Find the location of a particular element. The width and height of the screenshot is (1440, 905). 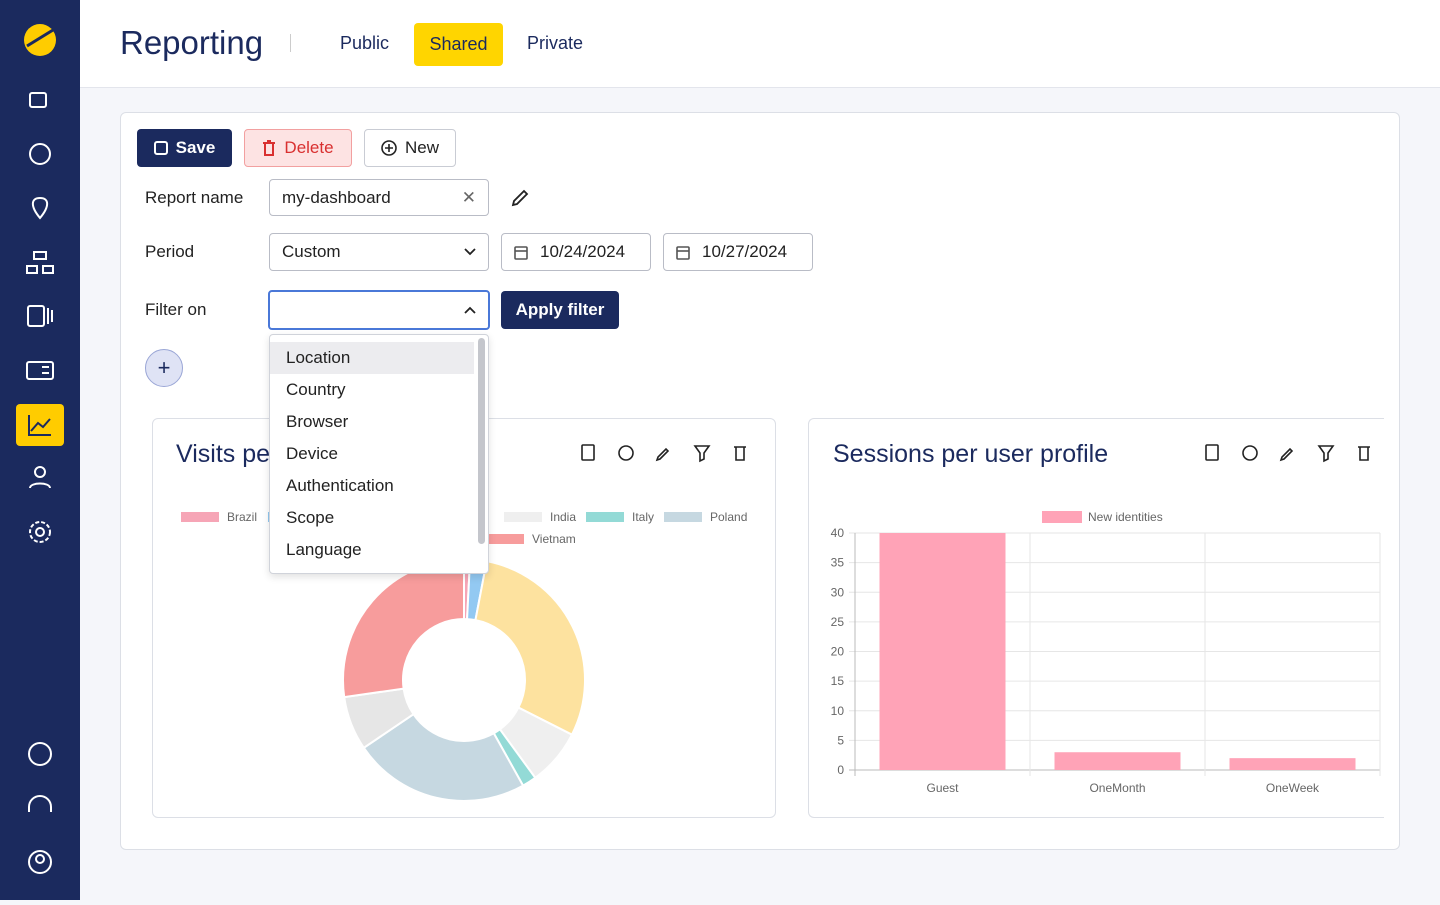

dropdown-option: Scope is located at coordinates (310, 517).